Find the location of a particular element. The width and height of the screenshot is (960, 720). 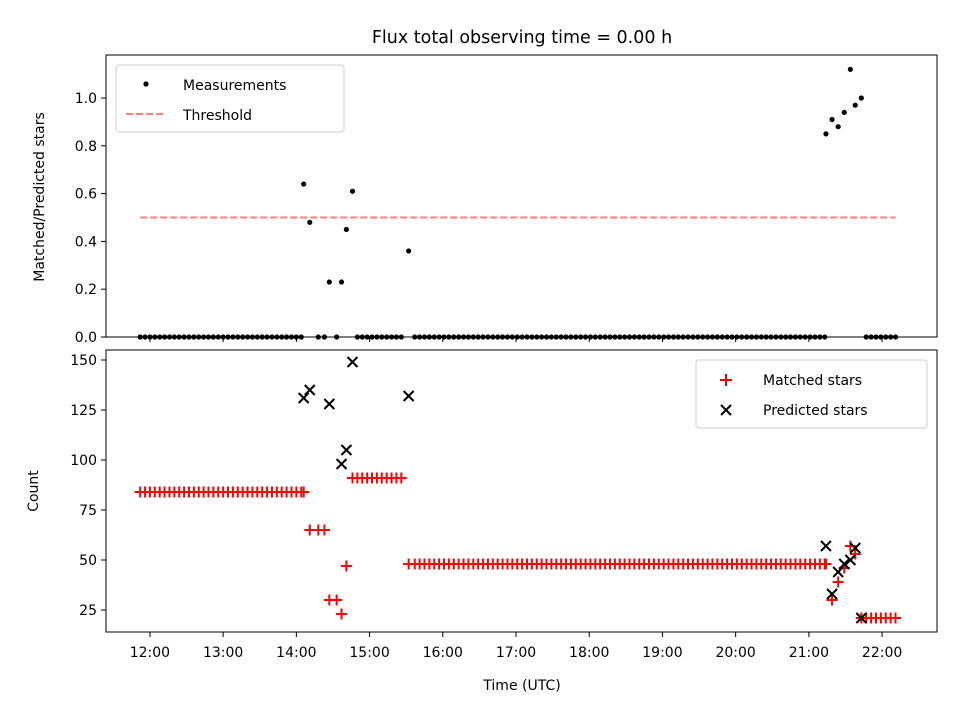

count-x-tick-label: 16:00 is located at coordinates (443, 653).